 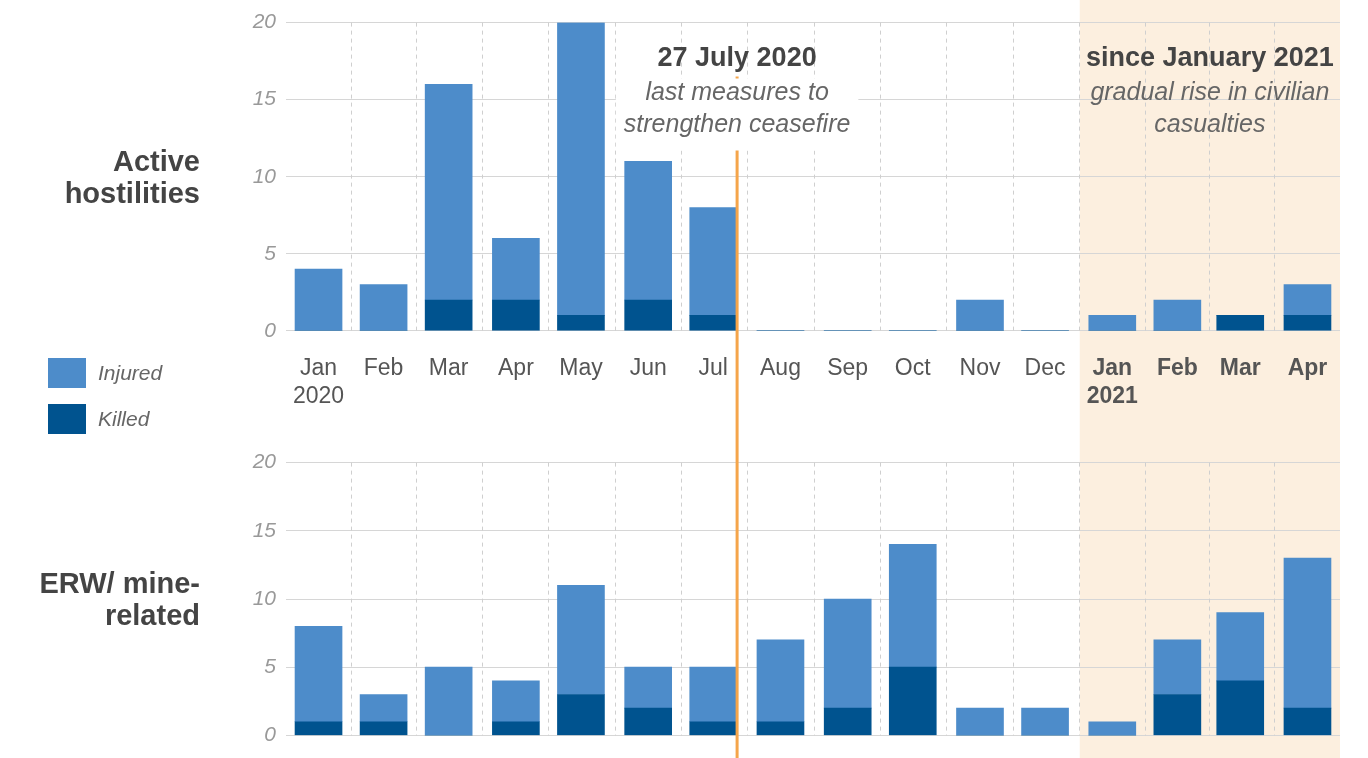 I want to click on x-tick-label: Dec, so click(x=1045, y=366).